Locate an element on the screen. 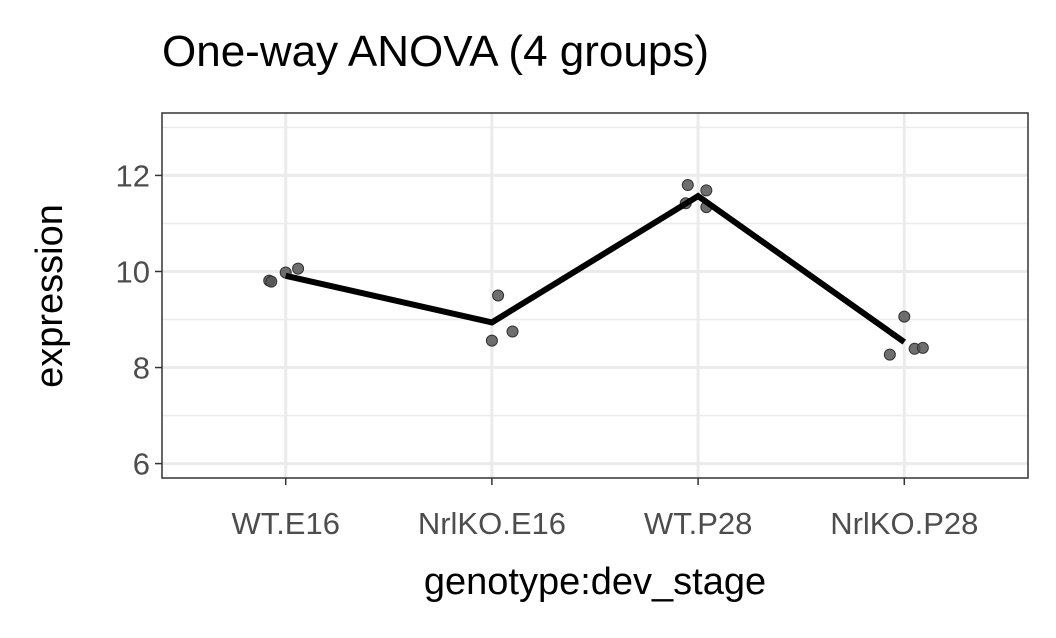  y-axis-label: expression is located at coordinates (50, 296).